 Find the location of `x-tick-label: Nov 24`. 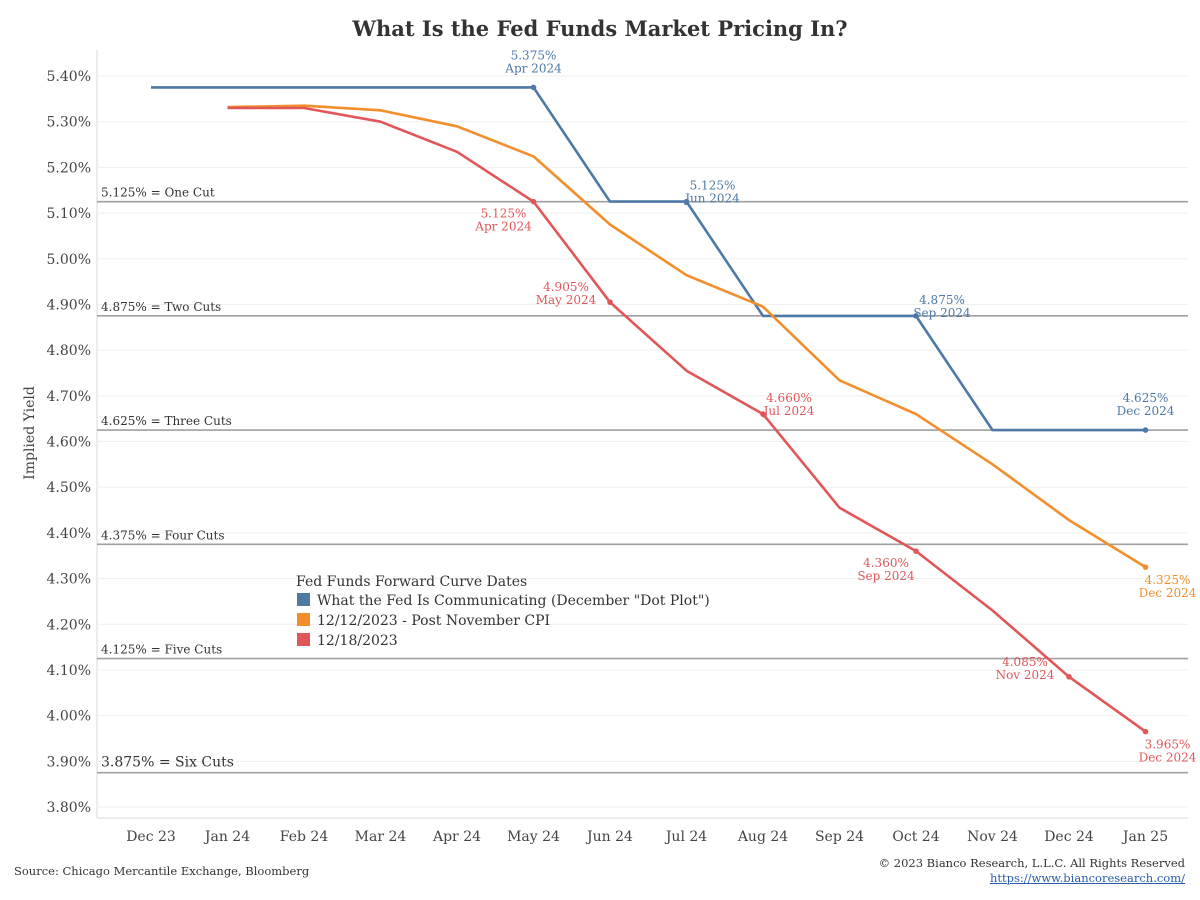

x-tick-label: Nov 24 is located at coordinates (992, 837).